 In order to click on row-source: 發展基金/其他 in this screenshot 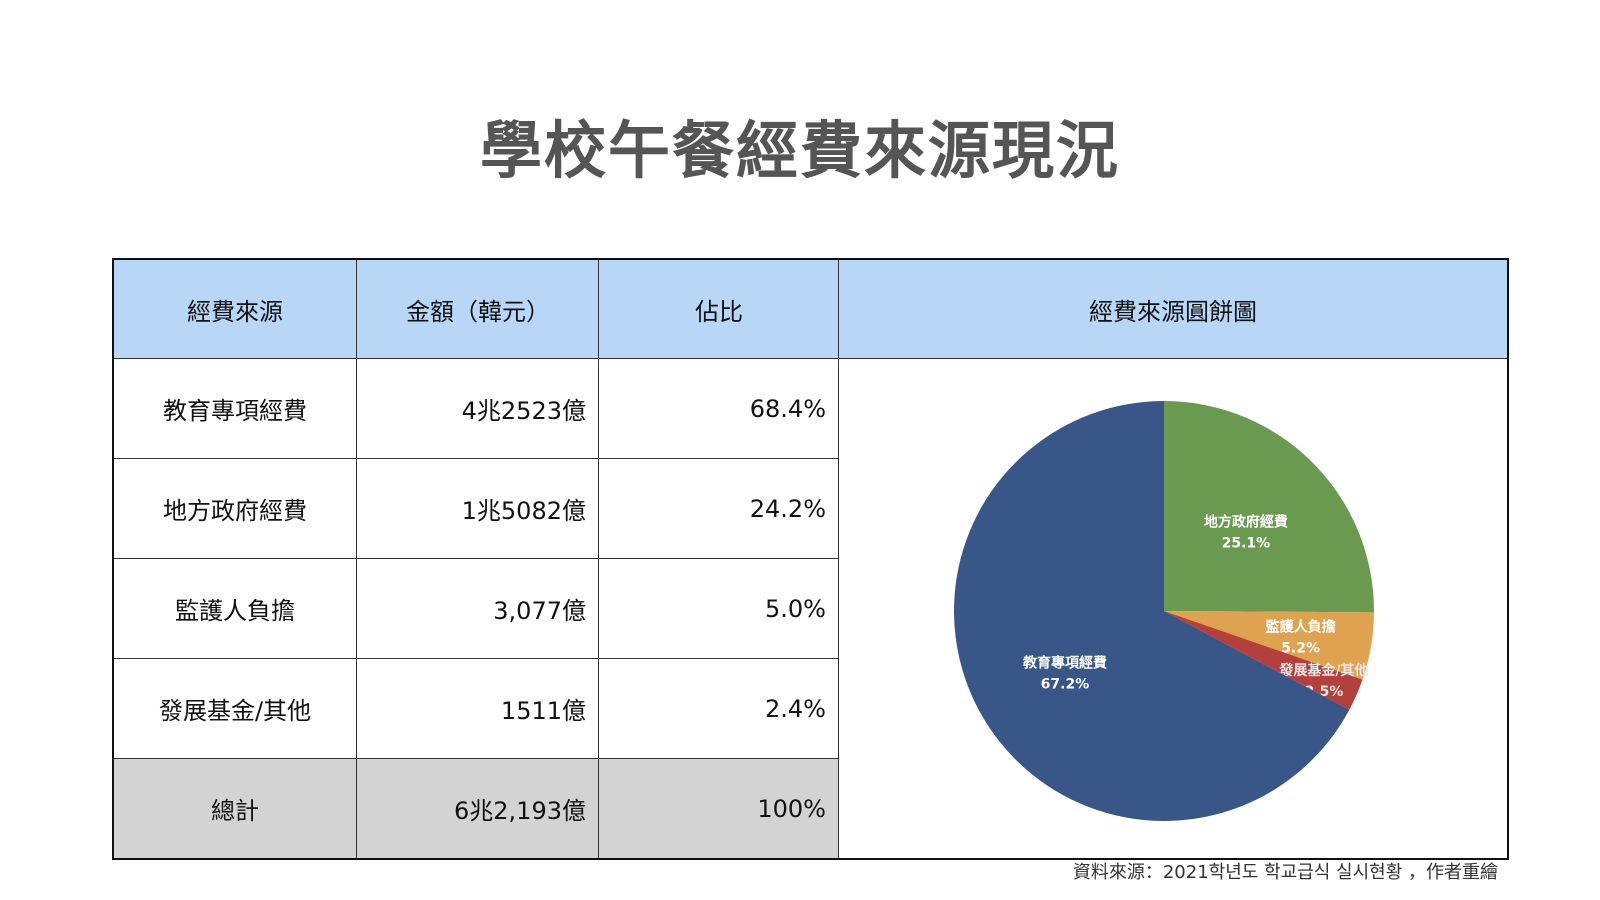, I will do `click(234, 708)`.